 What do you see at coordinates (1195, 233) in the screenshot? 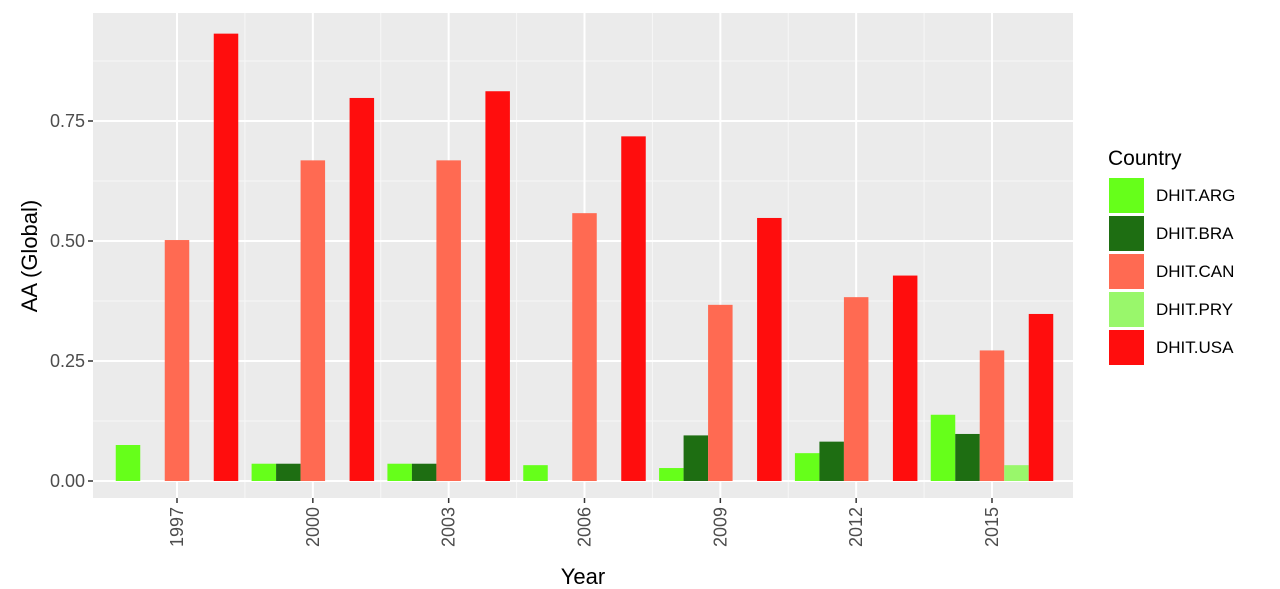
I see `legend-label: DHIT.BRA` at bounding box center [1195, 233].